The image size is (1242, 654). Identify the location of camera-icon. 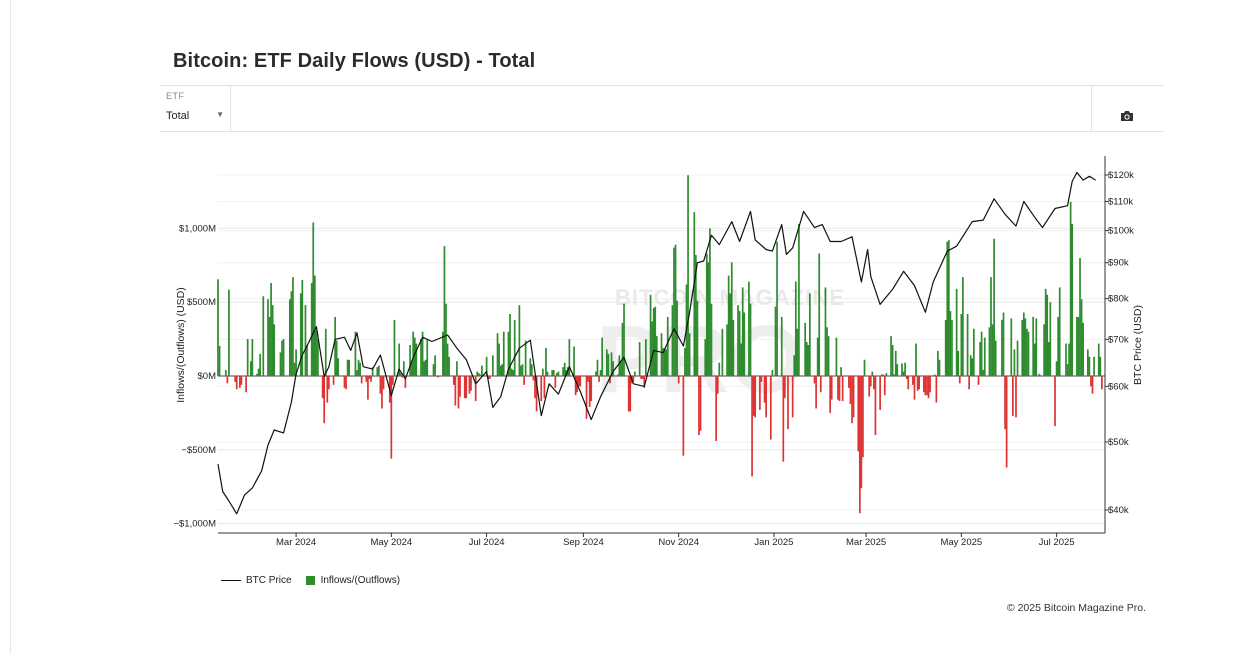
(1127, 118).